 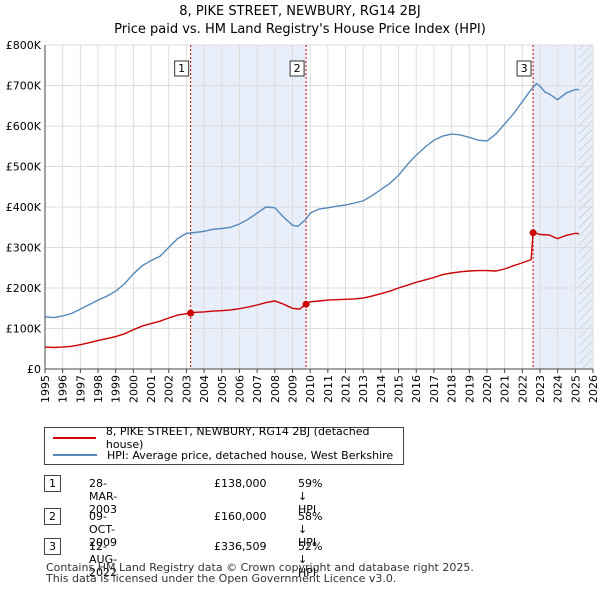 I want to click on chart-title: 8, PIKE STREET, NEWBURY, RG14 2BJ, so click(x=300, y=11).